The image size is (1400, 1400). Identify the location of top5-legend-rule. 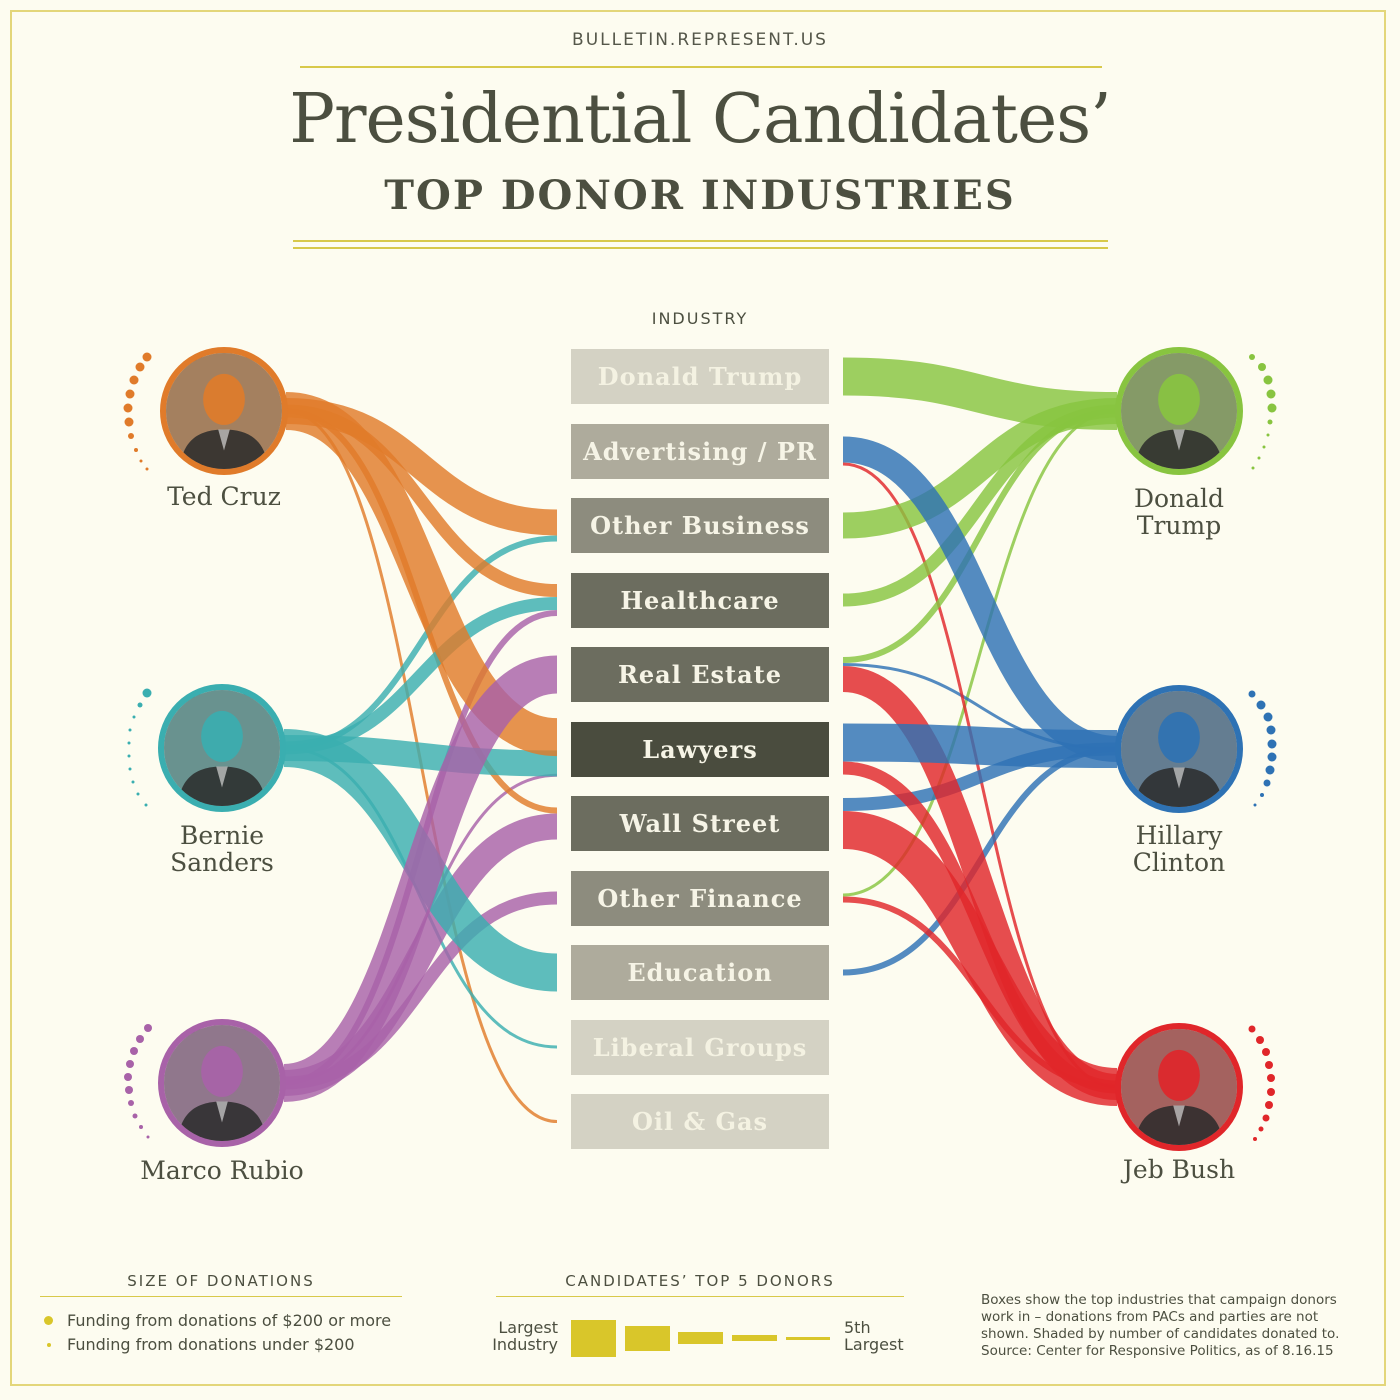
(700, 1296).